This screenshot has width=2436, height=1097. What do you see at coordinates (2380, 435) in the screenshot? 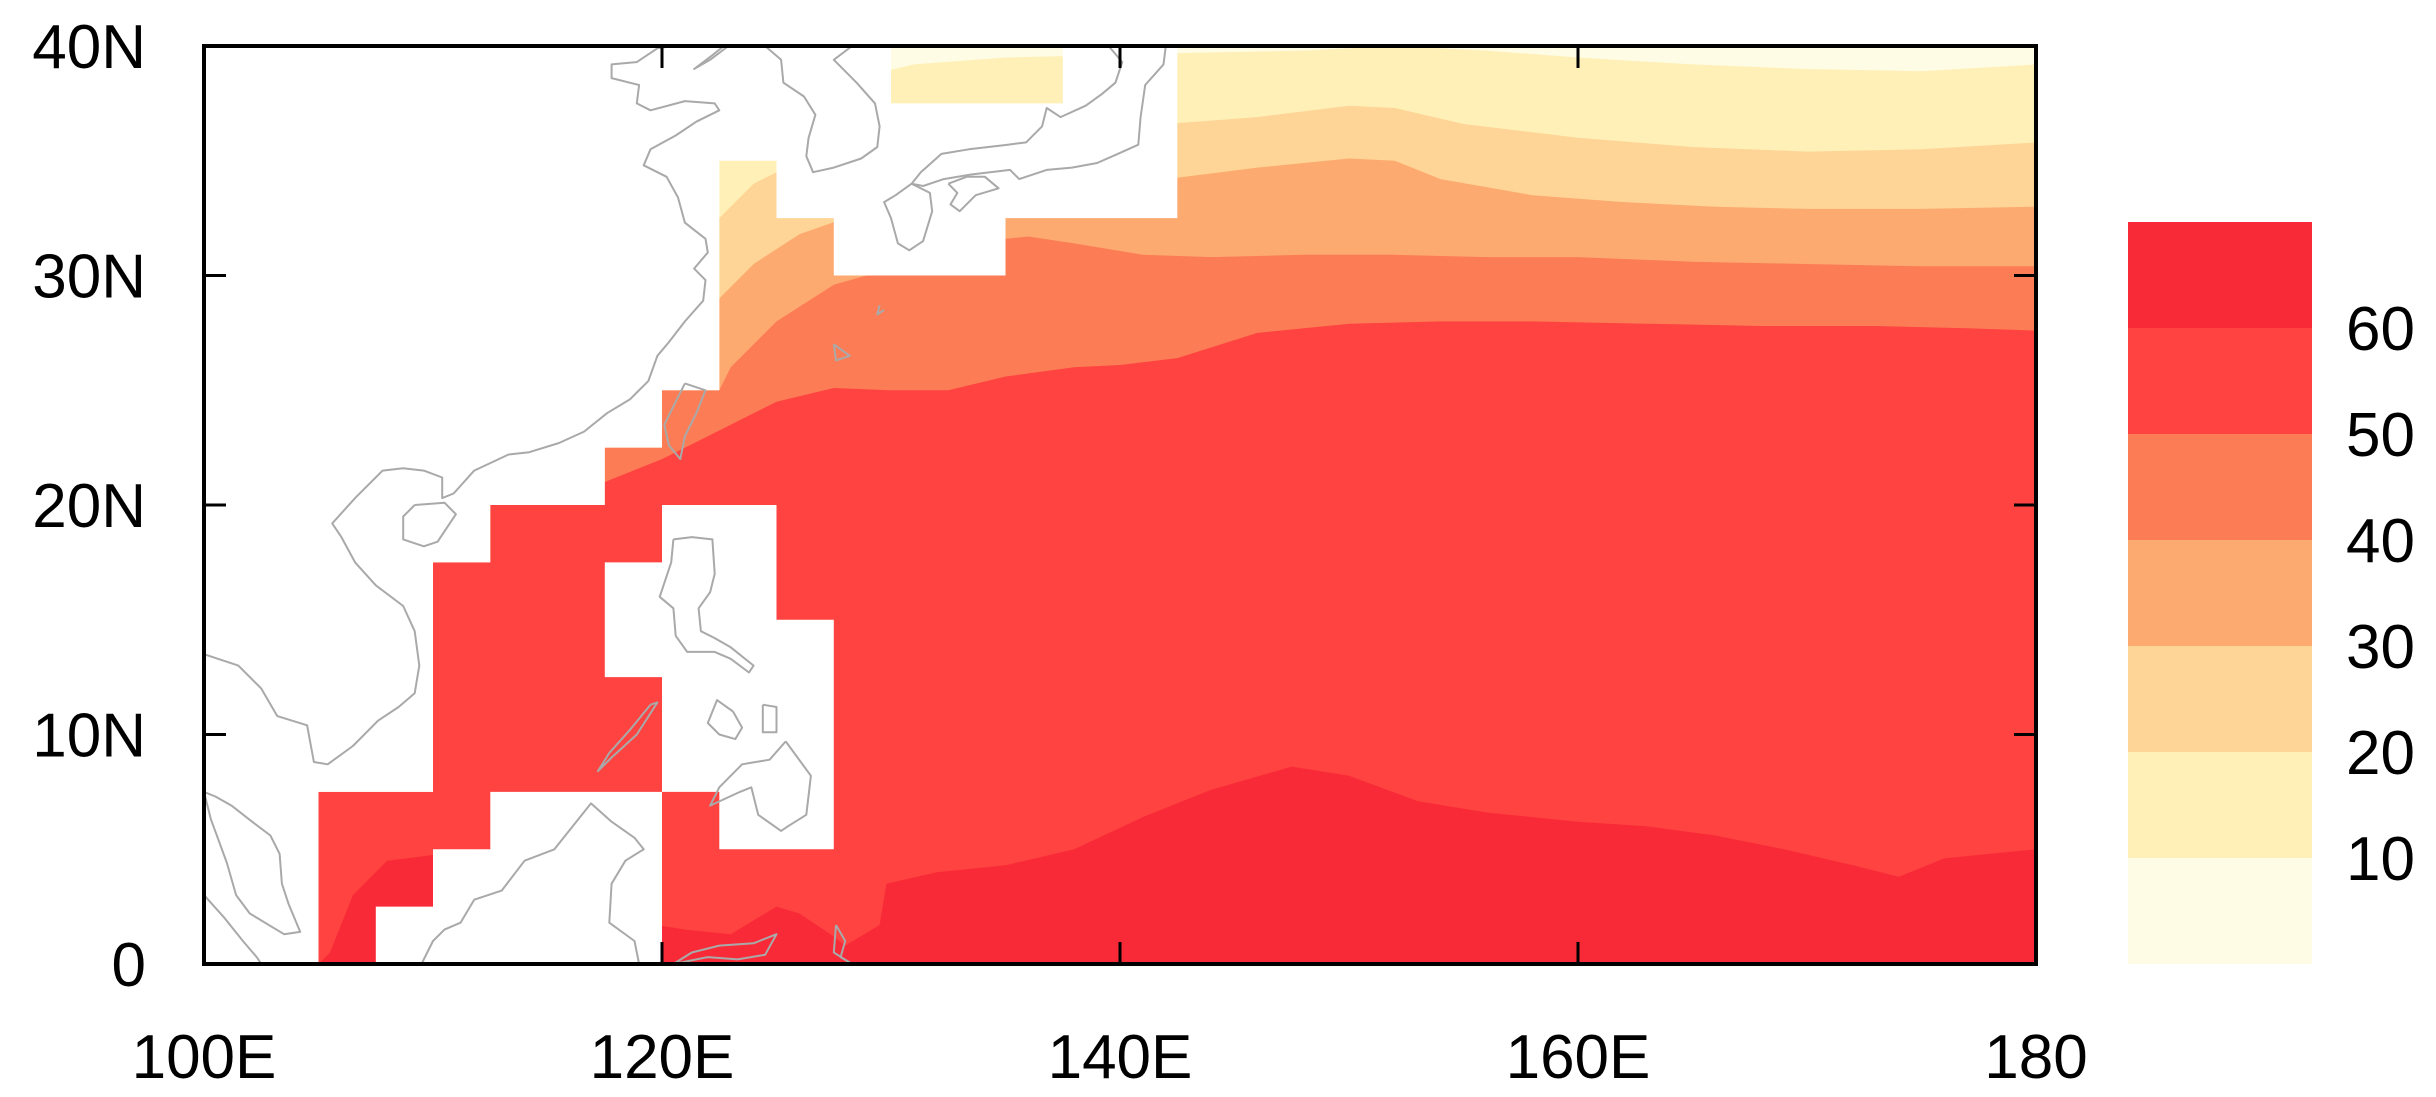
I see `colorbar-label: 50` at bounding box center [2380, 435].